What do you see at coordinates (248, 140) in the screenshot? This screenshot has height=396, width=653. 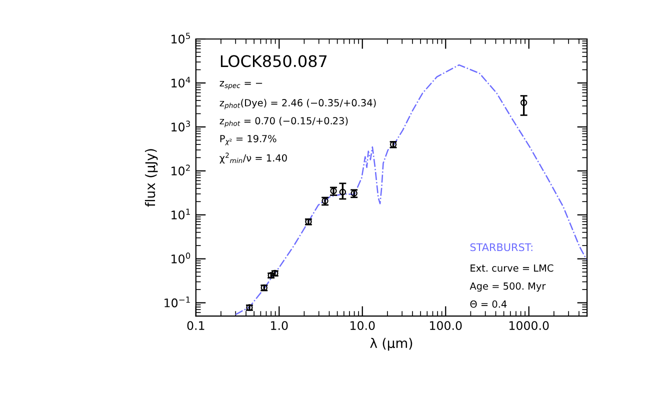 I see `annotation: P$_{χ²}$ = 19.7%` at bounding box center [248, 140].